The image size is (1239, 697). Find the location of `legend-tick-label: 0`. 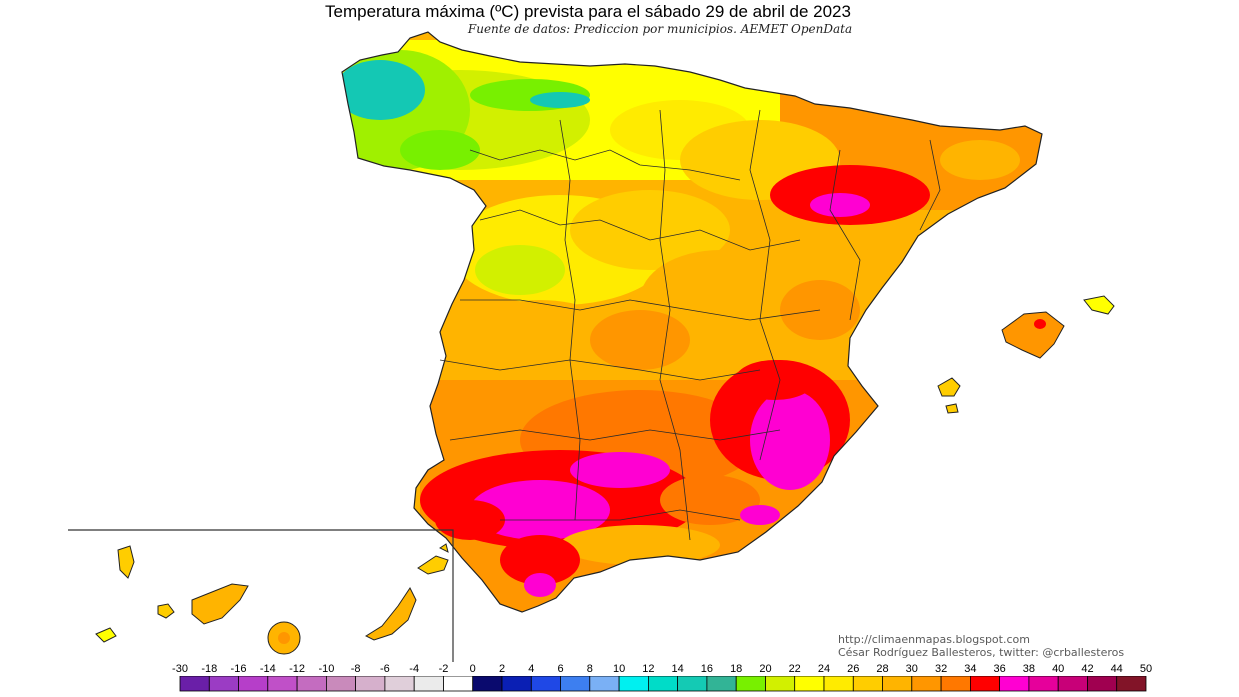

legend-tick-label: 0 is located at coordinates (472, 669).